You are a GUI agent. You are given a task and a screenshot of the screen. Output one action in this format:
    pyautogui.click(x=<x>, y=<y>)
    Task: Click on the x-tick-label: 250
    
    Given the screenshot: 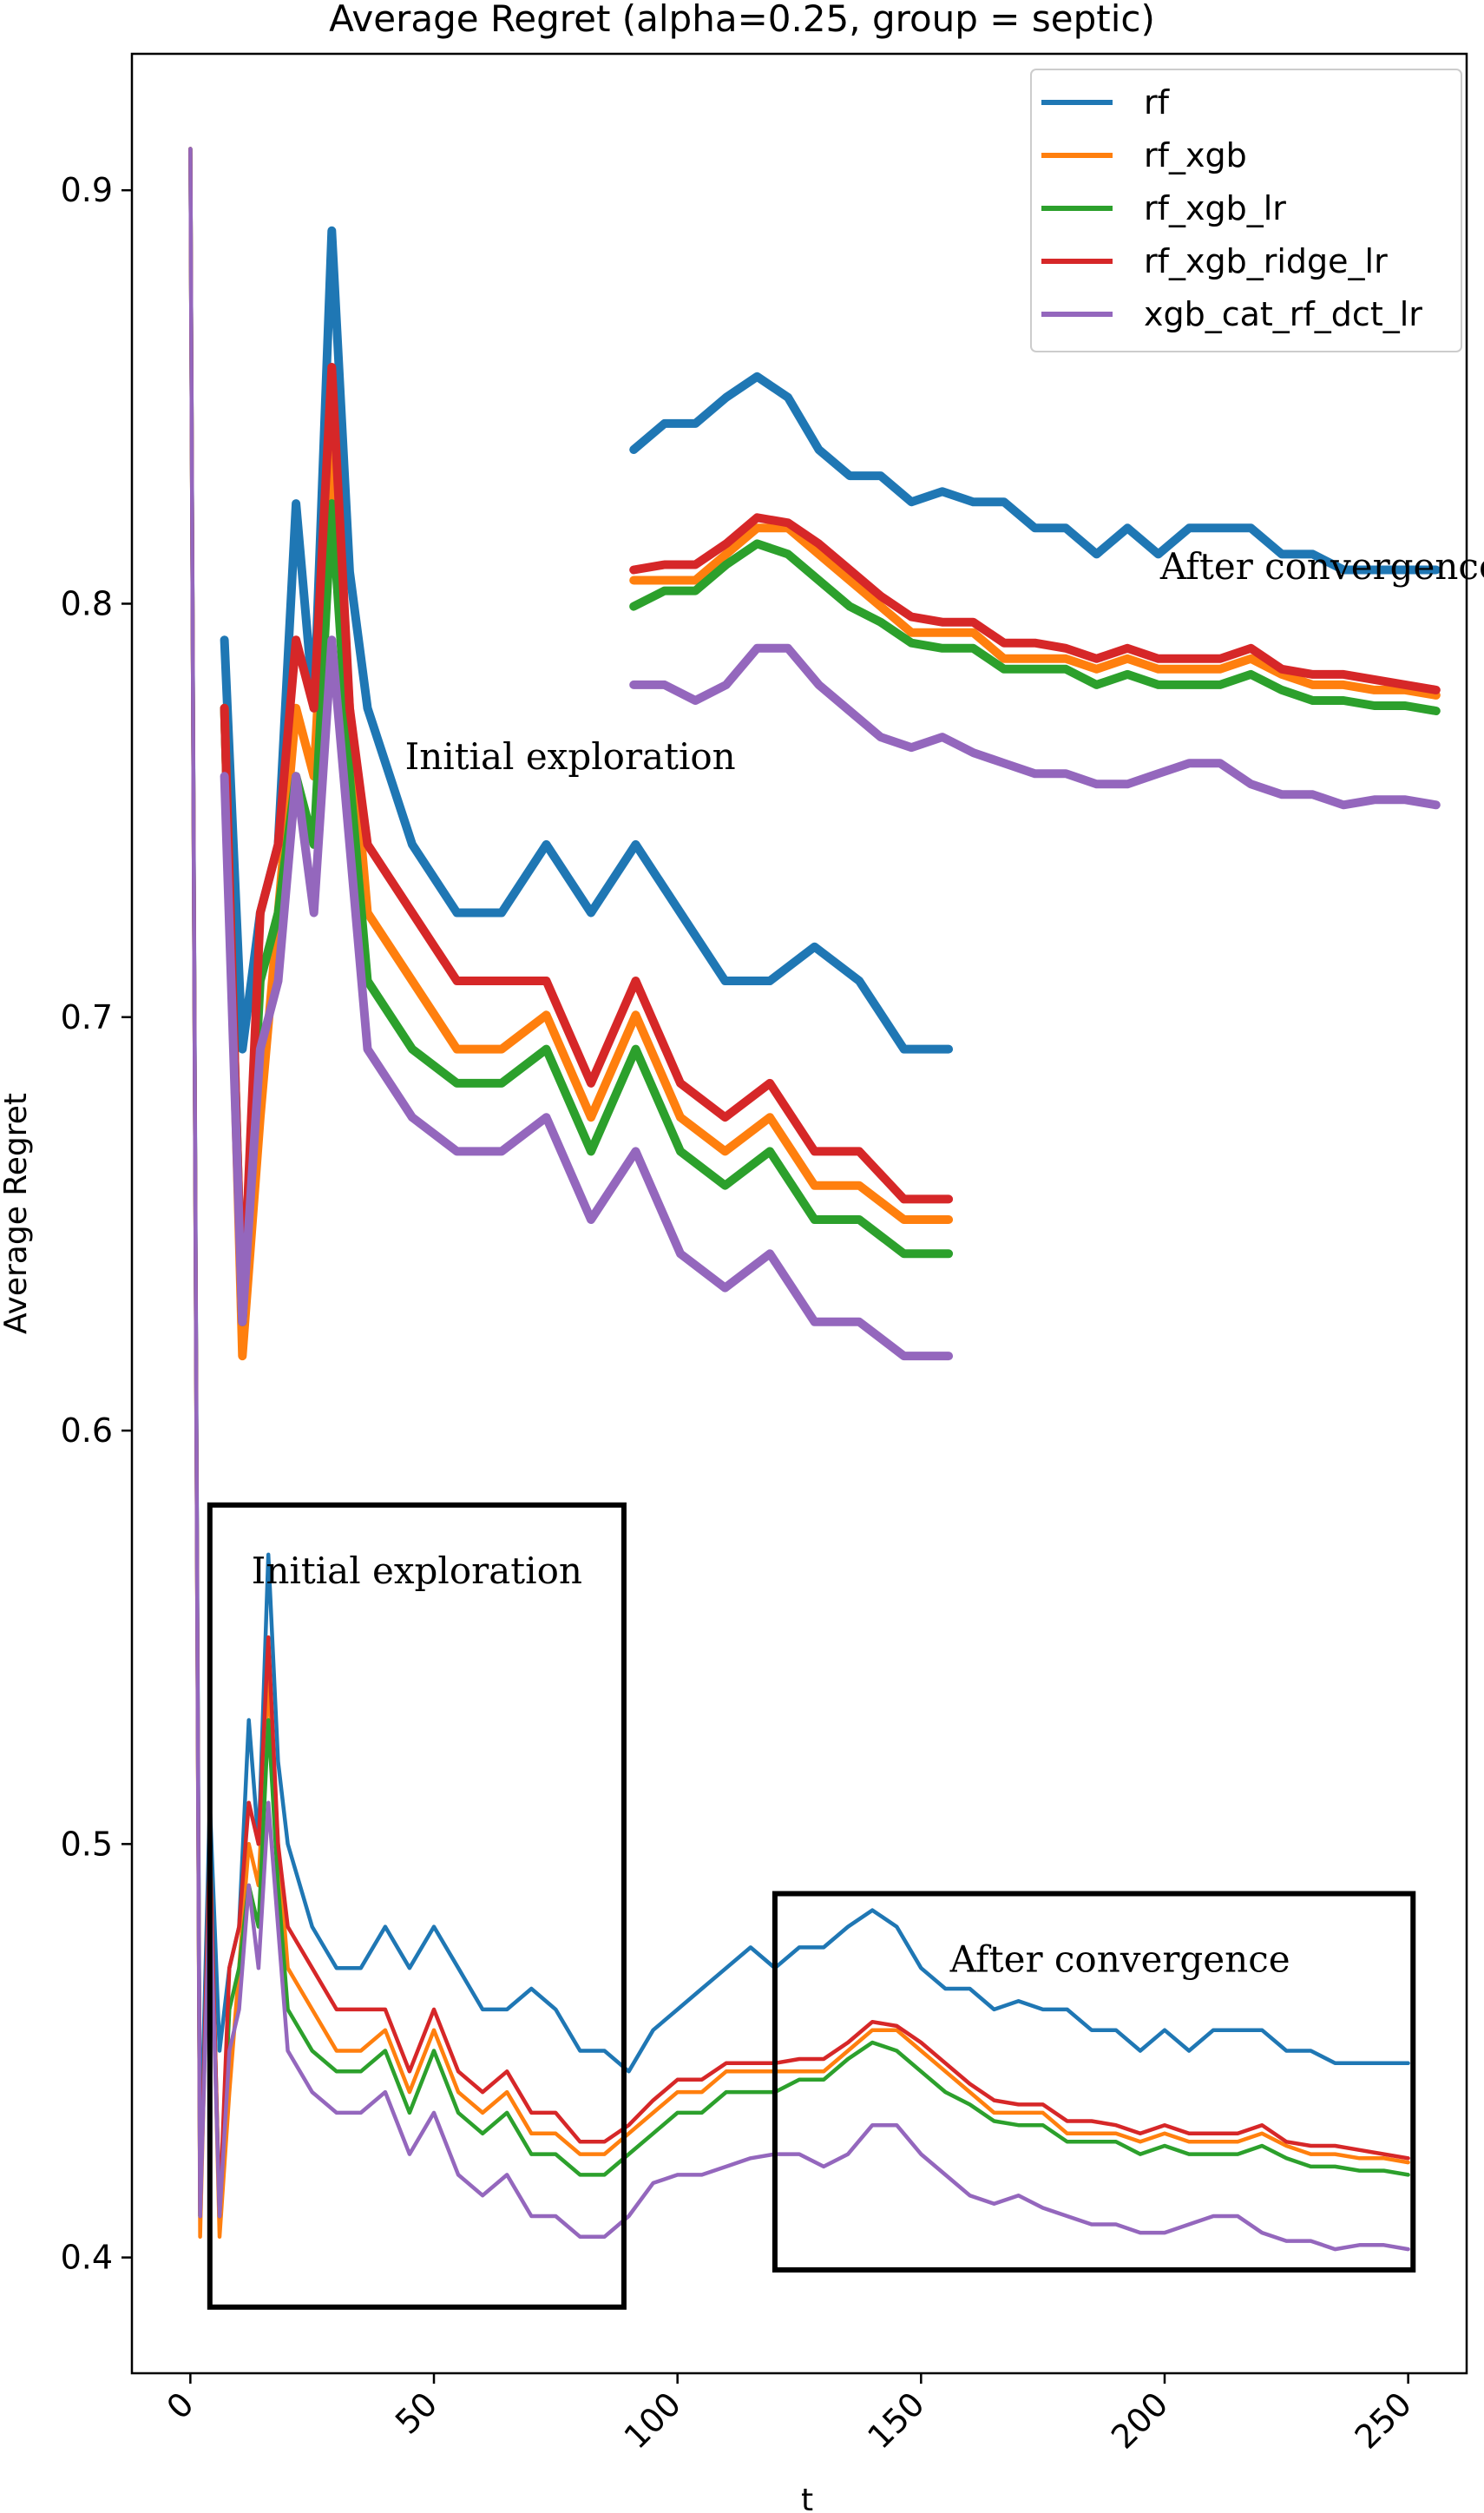 What is the action you would take?
    pyautogui.click(x=1383, y=2420)
    